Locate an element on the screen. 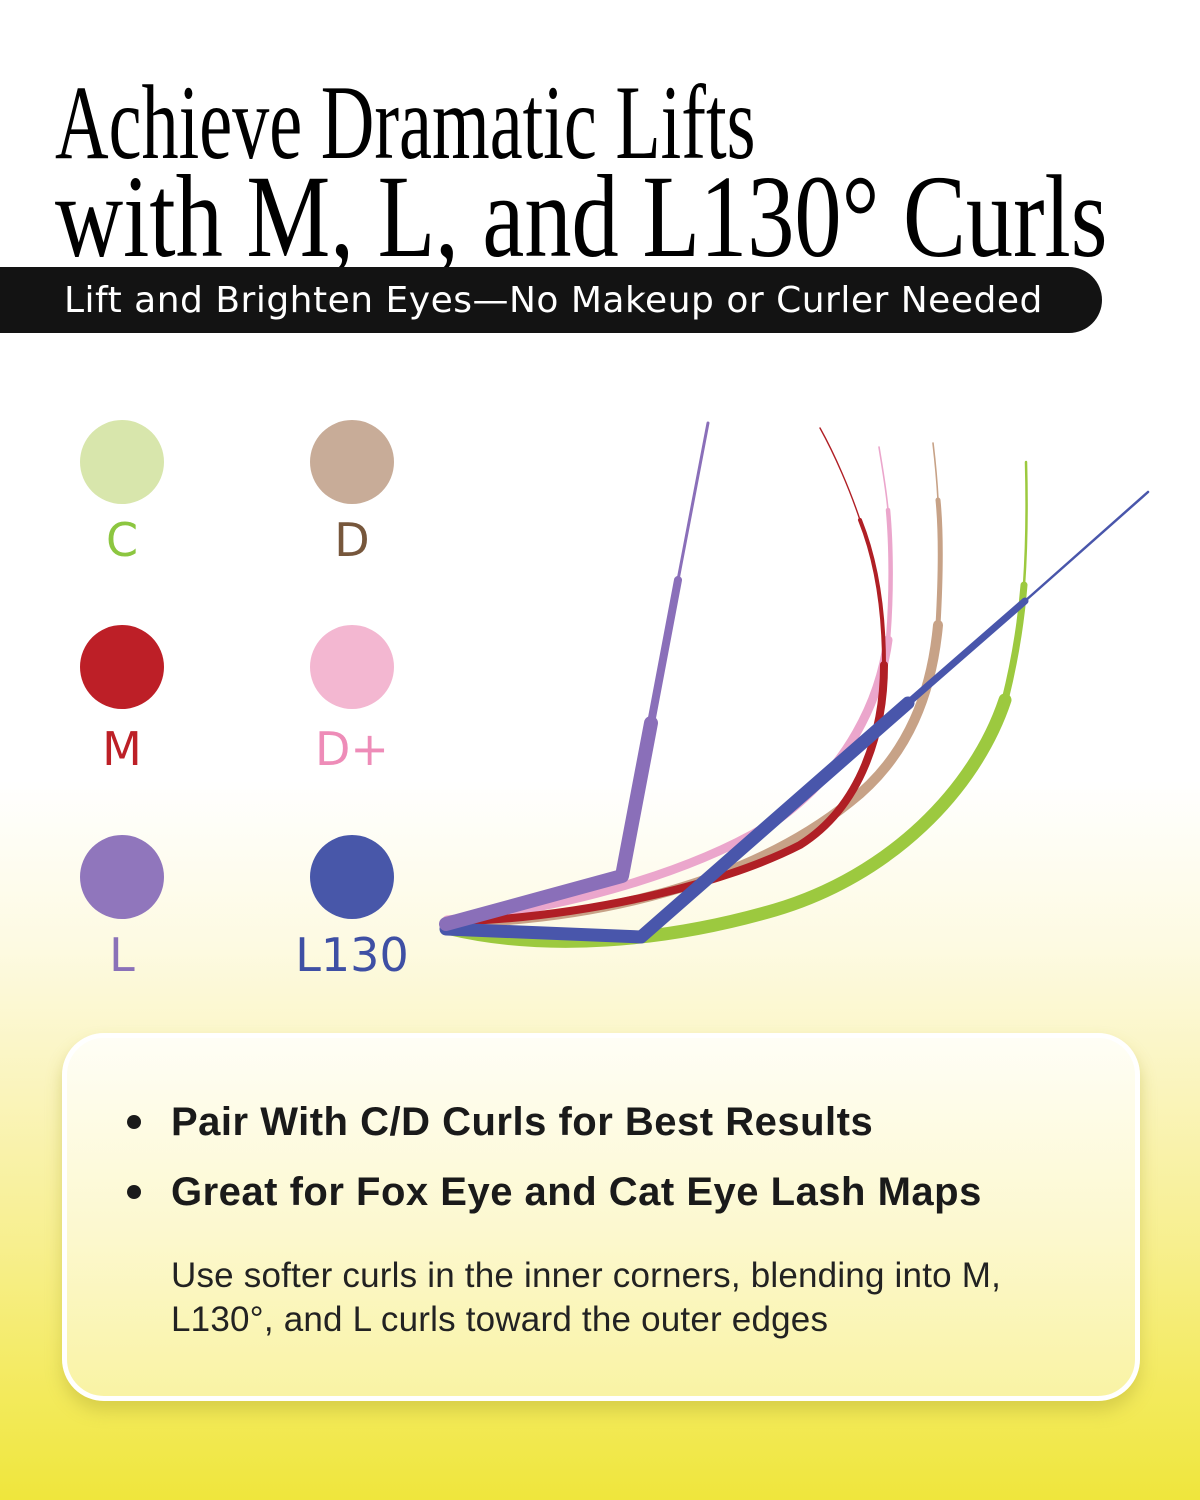  list-item: Pair With C/D Curls for Best Results is located at coordinates (600, 1122).